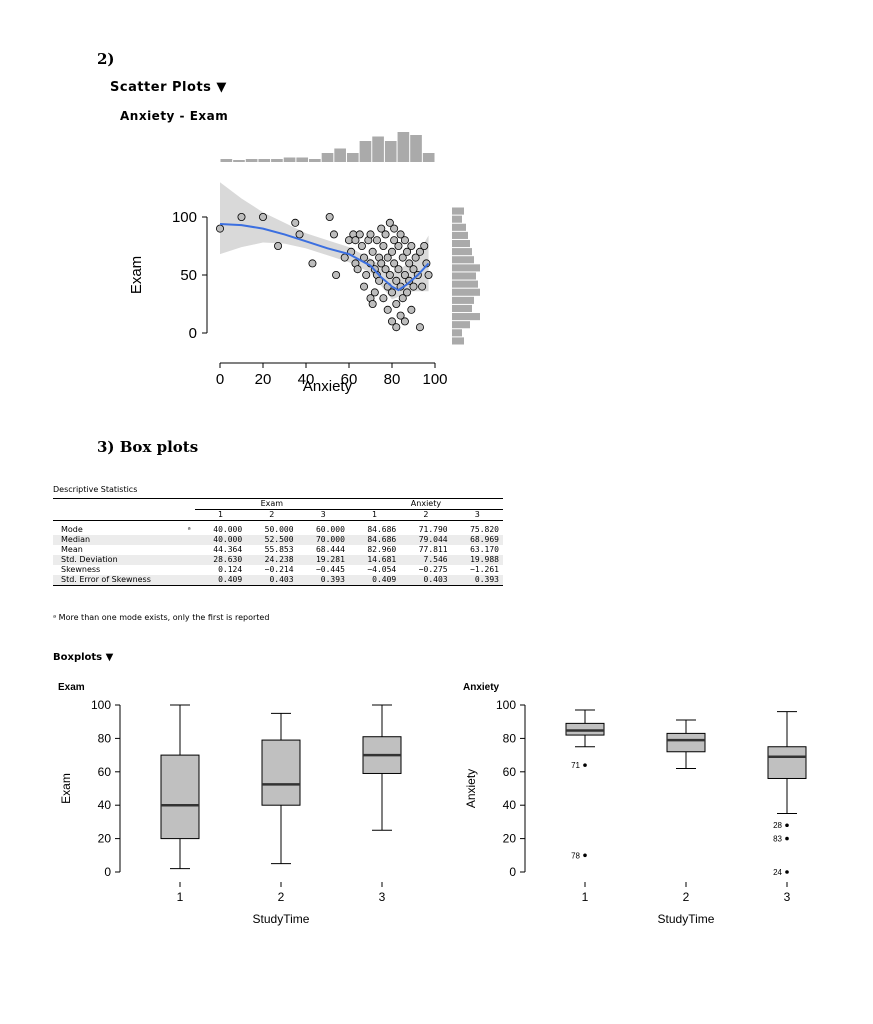 This screenshot has height=1024, width=873. I want to click on row-label: Skewness, so click(81, 569).